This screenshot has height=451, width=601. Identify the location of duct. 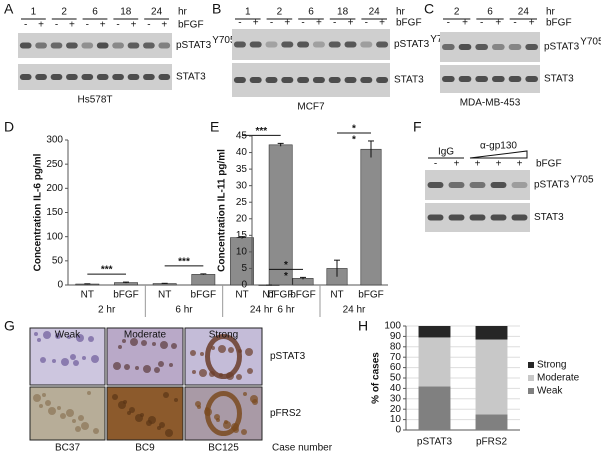
(223, 413).